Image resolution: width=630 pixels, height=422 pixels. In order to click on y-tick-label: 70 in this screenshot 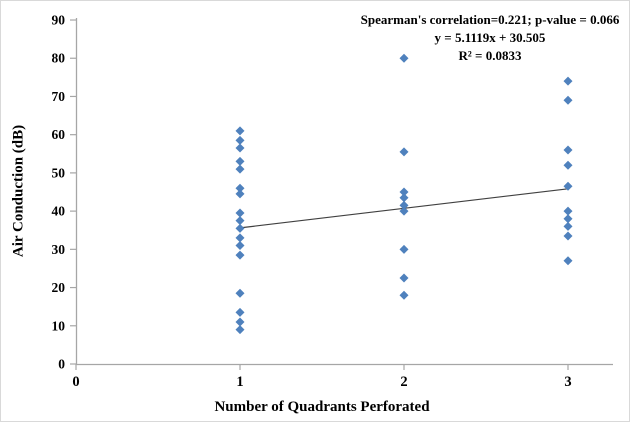, I will do `click(59, 96)`.